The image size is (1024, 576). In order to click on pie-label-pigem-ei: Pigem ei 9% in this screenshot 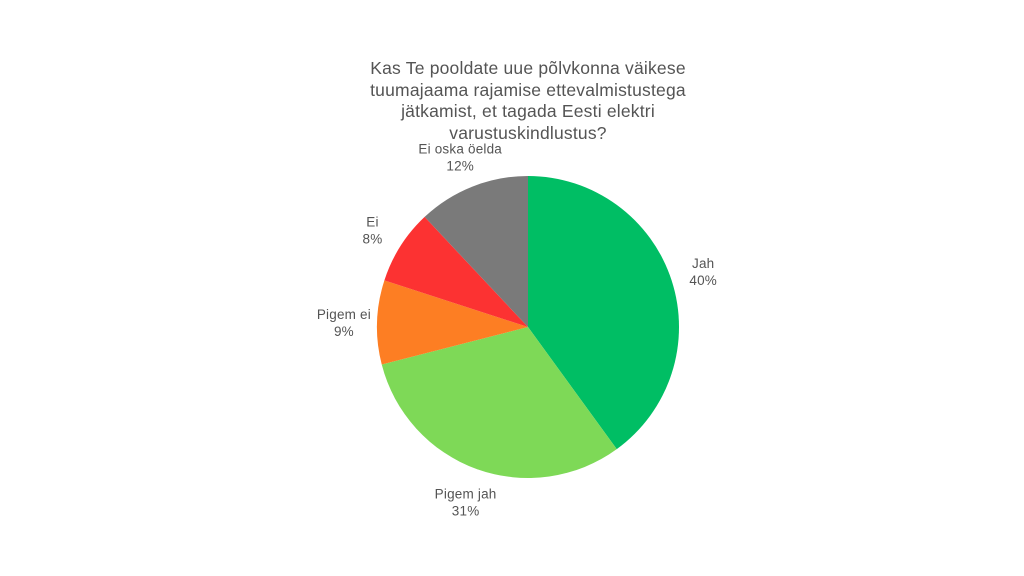, I will do `click(344, 323)`.